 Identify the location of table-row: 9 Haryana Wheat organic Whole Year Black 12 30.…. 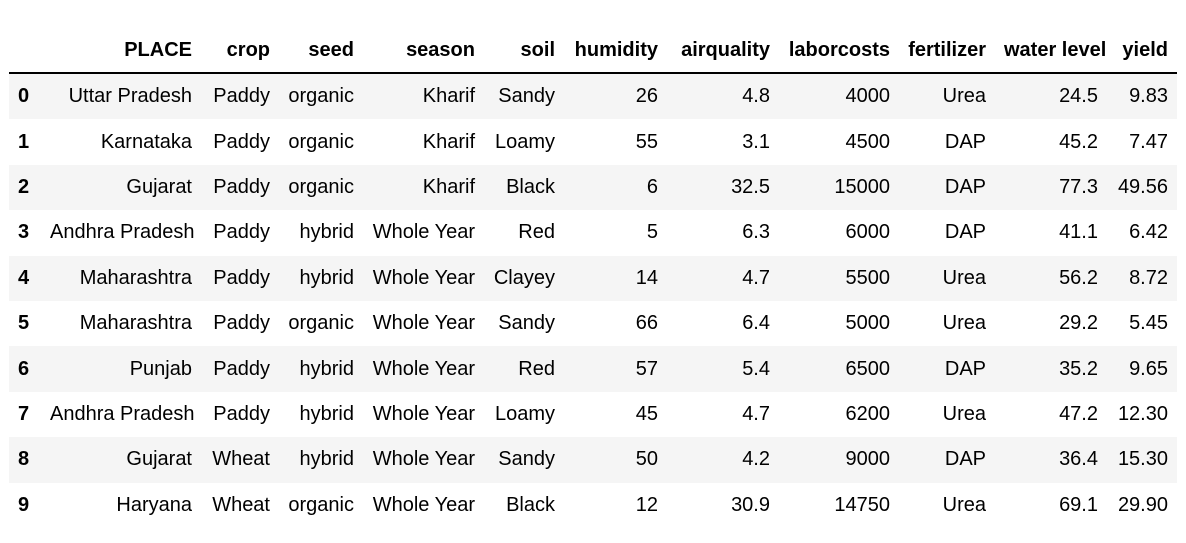
(593, 505).